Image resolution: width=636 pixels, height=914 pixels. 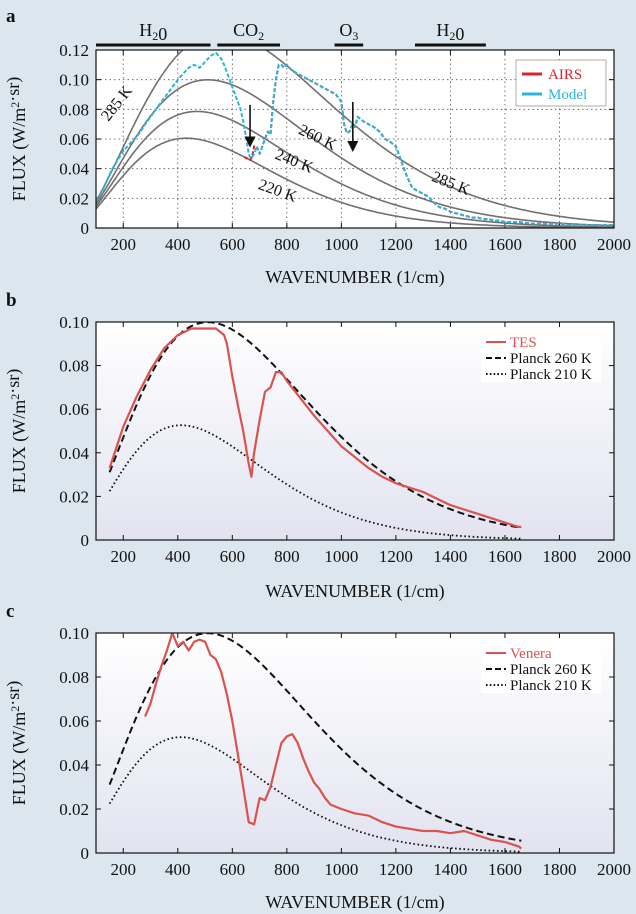 What do you see at coordinates (315, 482) in the screenshot?
I see `planck-curve-210k` at bounding box center [315, 482].